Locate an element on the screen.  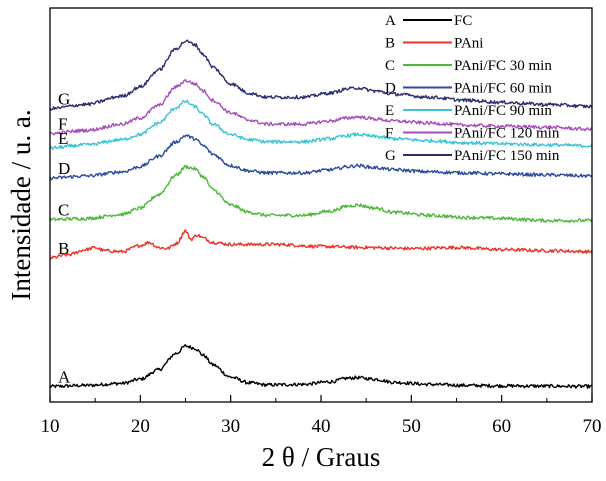
legend-item-a: A FC is located at coordinates (428, 21).